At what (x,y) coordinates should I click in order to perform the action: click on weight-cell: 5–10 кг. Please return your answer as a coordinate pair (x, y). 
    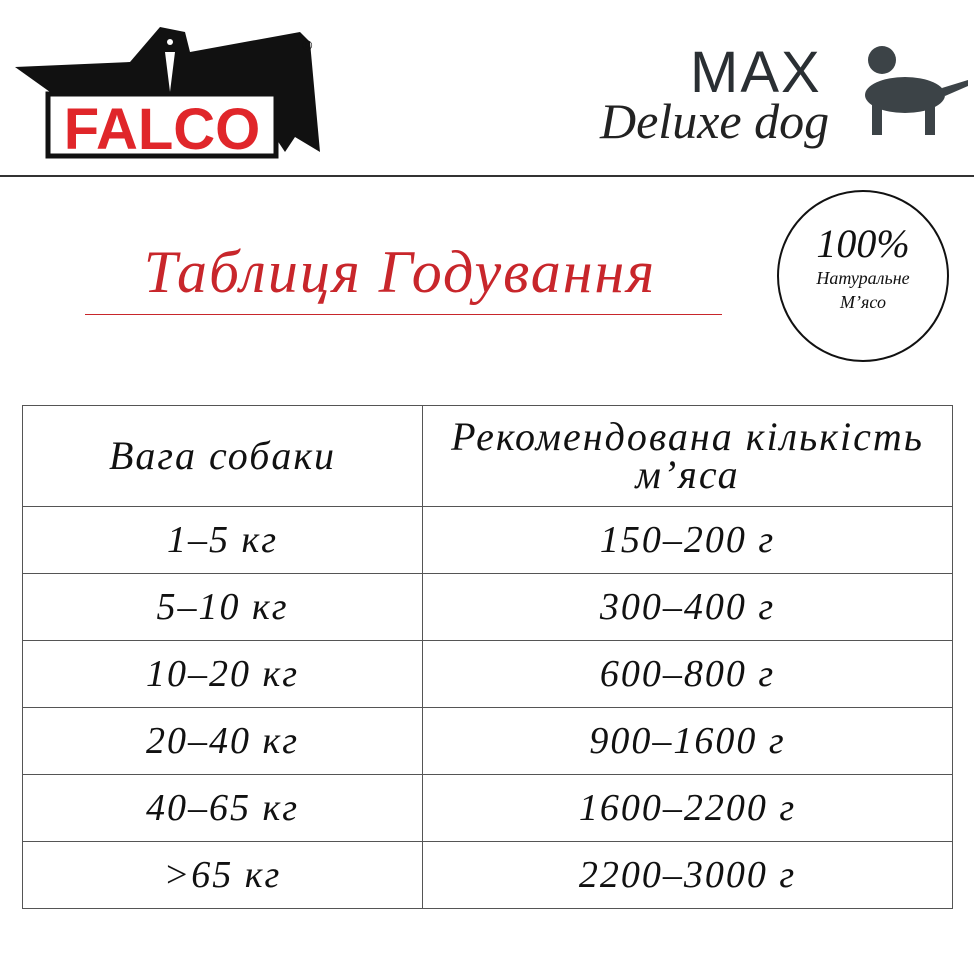
    Looking at the image, I should click on (222, 607).